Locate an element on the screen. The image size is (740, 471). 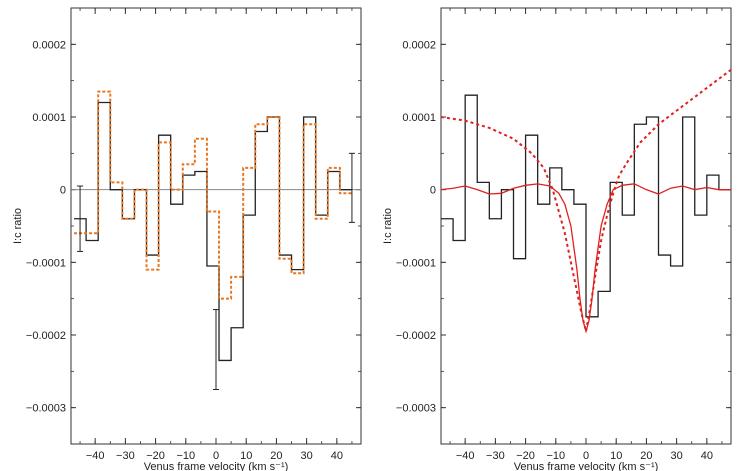
series-line-curve-solid is located at coordinates (585, 258).